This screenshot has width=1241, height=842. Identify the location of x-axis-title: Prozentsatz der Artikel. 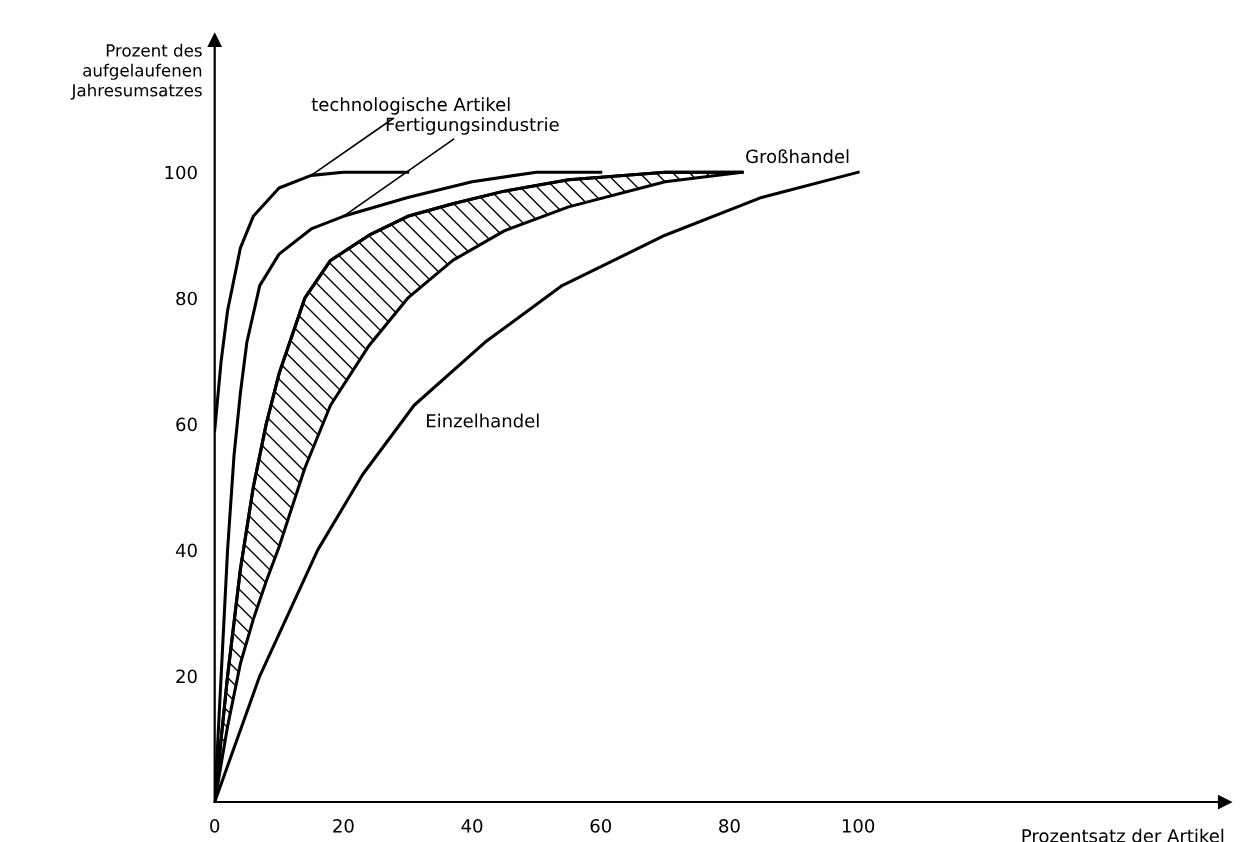
(1123, 835).